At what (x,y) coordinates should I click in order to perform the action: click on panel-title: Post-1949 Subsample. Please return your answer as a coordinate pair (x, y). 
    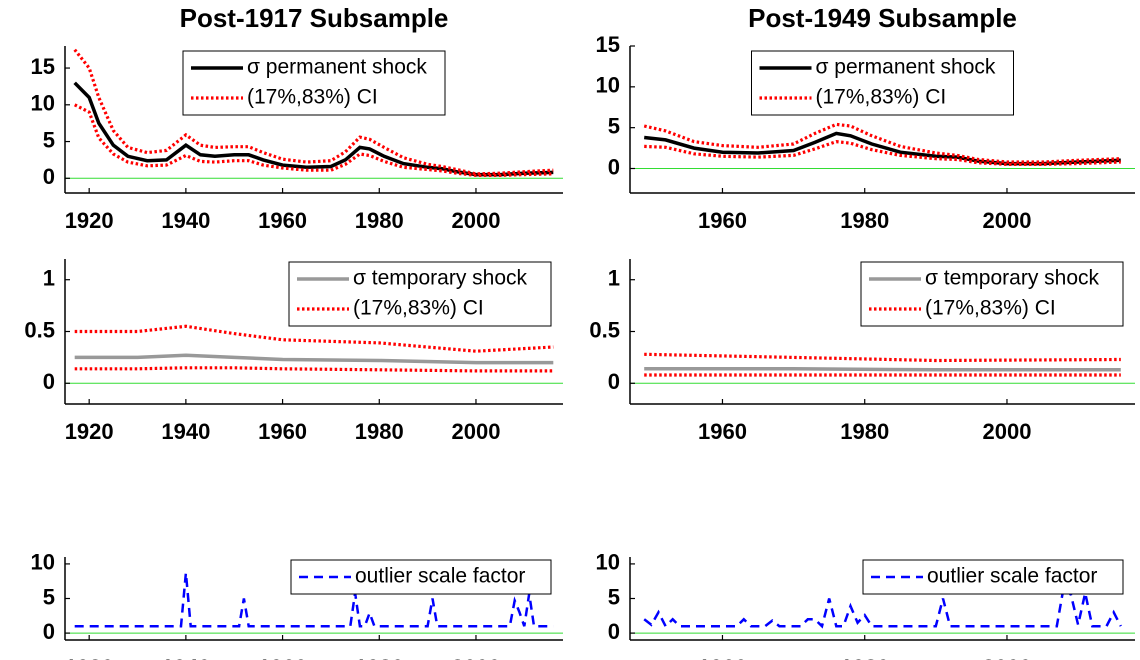
    Looking at the image, I should click on (882, 18).